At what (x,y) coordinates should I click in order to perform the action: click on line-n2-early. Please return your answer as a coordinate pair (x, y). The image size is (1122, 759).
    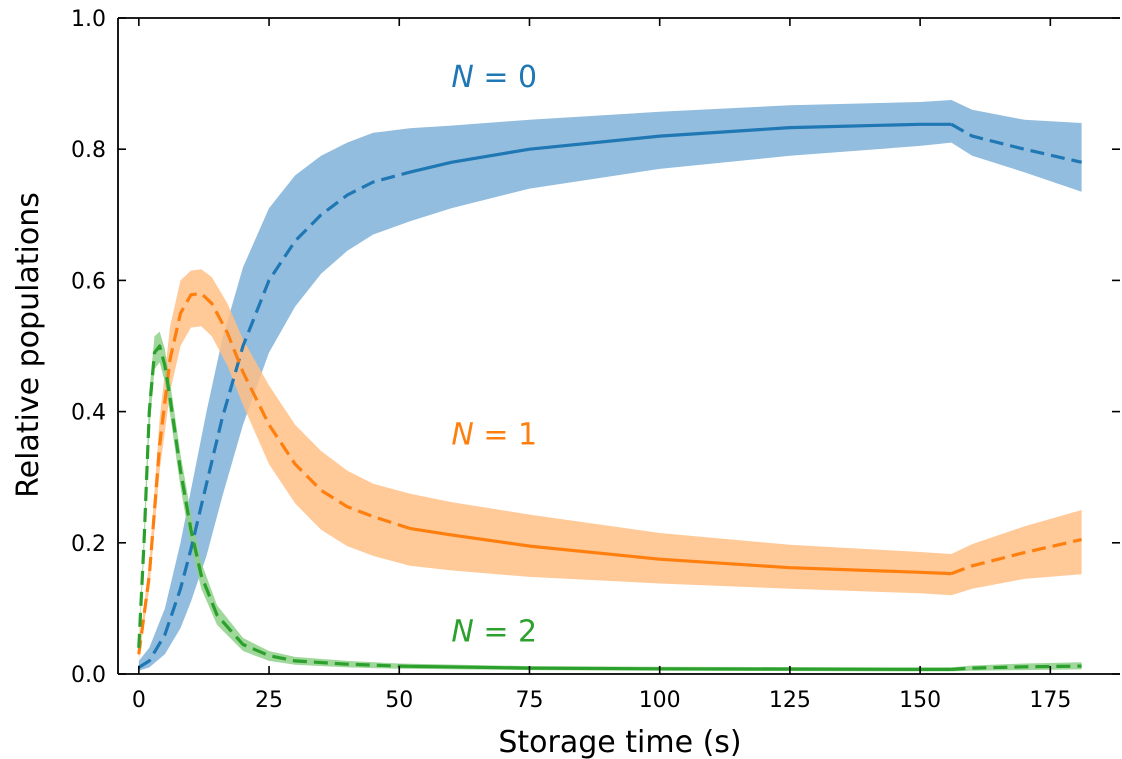
    Looking at the image, I should click on (273, 506).